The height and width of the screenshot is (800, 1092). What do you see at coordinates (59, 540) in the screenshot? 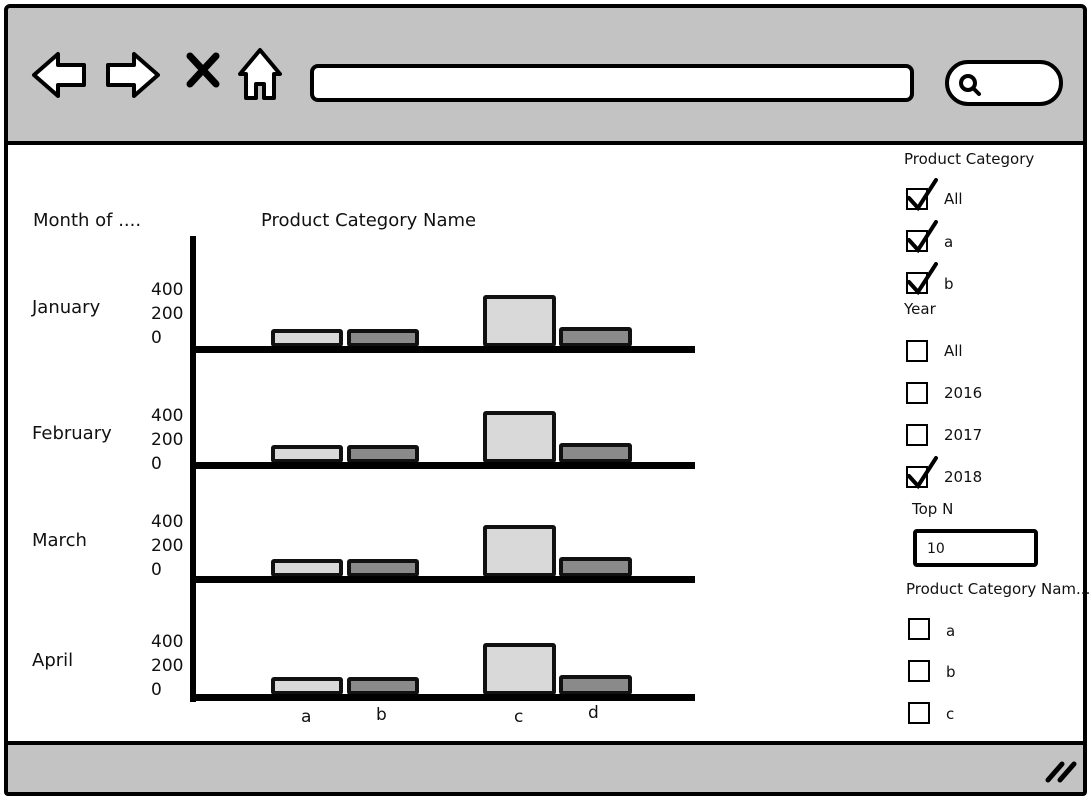
I see `row-label: March` at bounding box center [59, 540].